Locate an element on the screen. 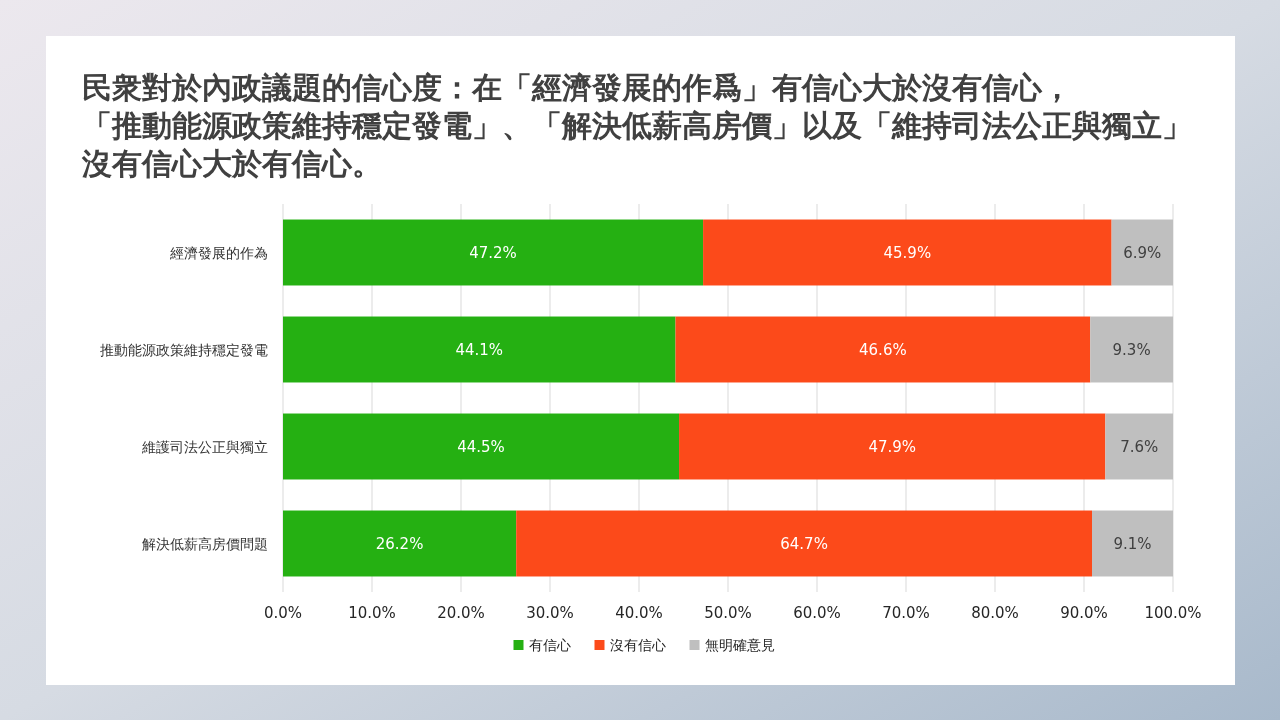 This screenshot has height=720, width=1280. data-label: 26.2% is located at coordinates (399, 543).